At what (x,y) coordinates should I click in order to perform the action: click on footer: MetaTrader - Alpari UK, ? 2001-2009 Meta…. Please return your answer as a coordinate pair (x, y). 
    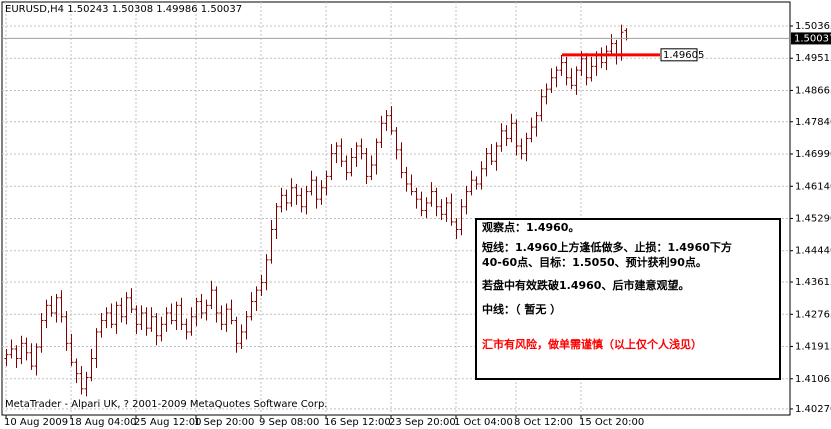
    Looking at the image, I should click on (166, 404).